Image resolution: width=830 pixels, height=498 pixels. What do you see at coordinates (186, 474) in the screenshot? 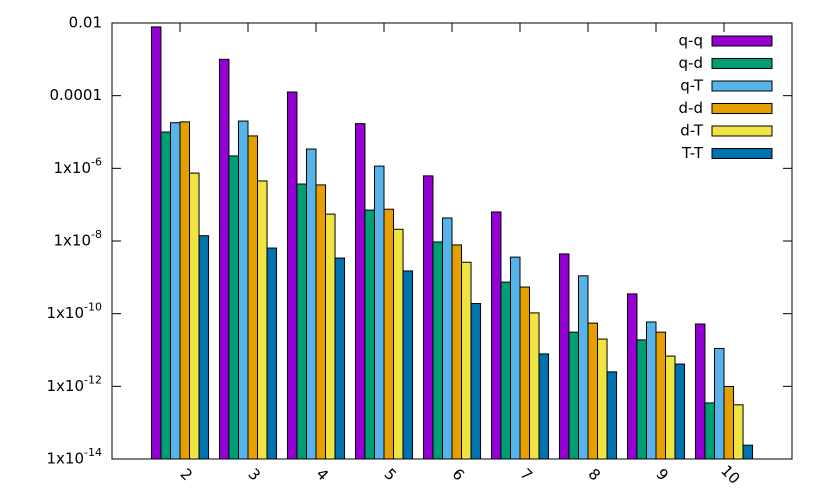
I see `x-tick-label: 2` at bounding box center [186, 474].